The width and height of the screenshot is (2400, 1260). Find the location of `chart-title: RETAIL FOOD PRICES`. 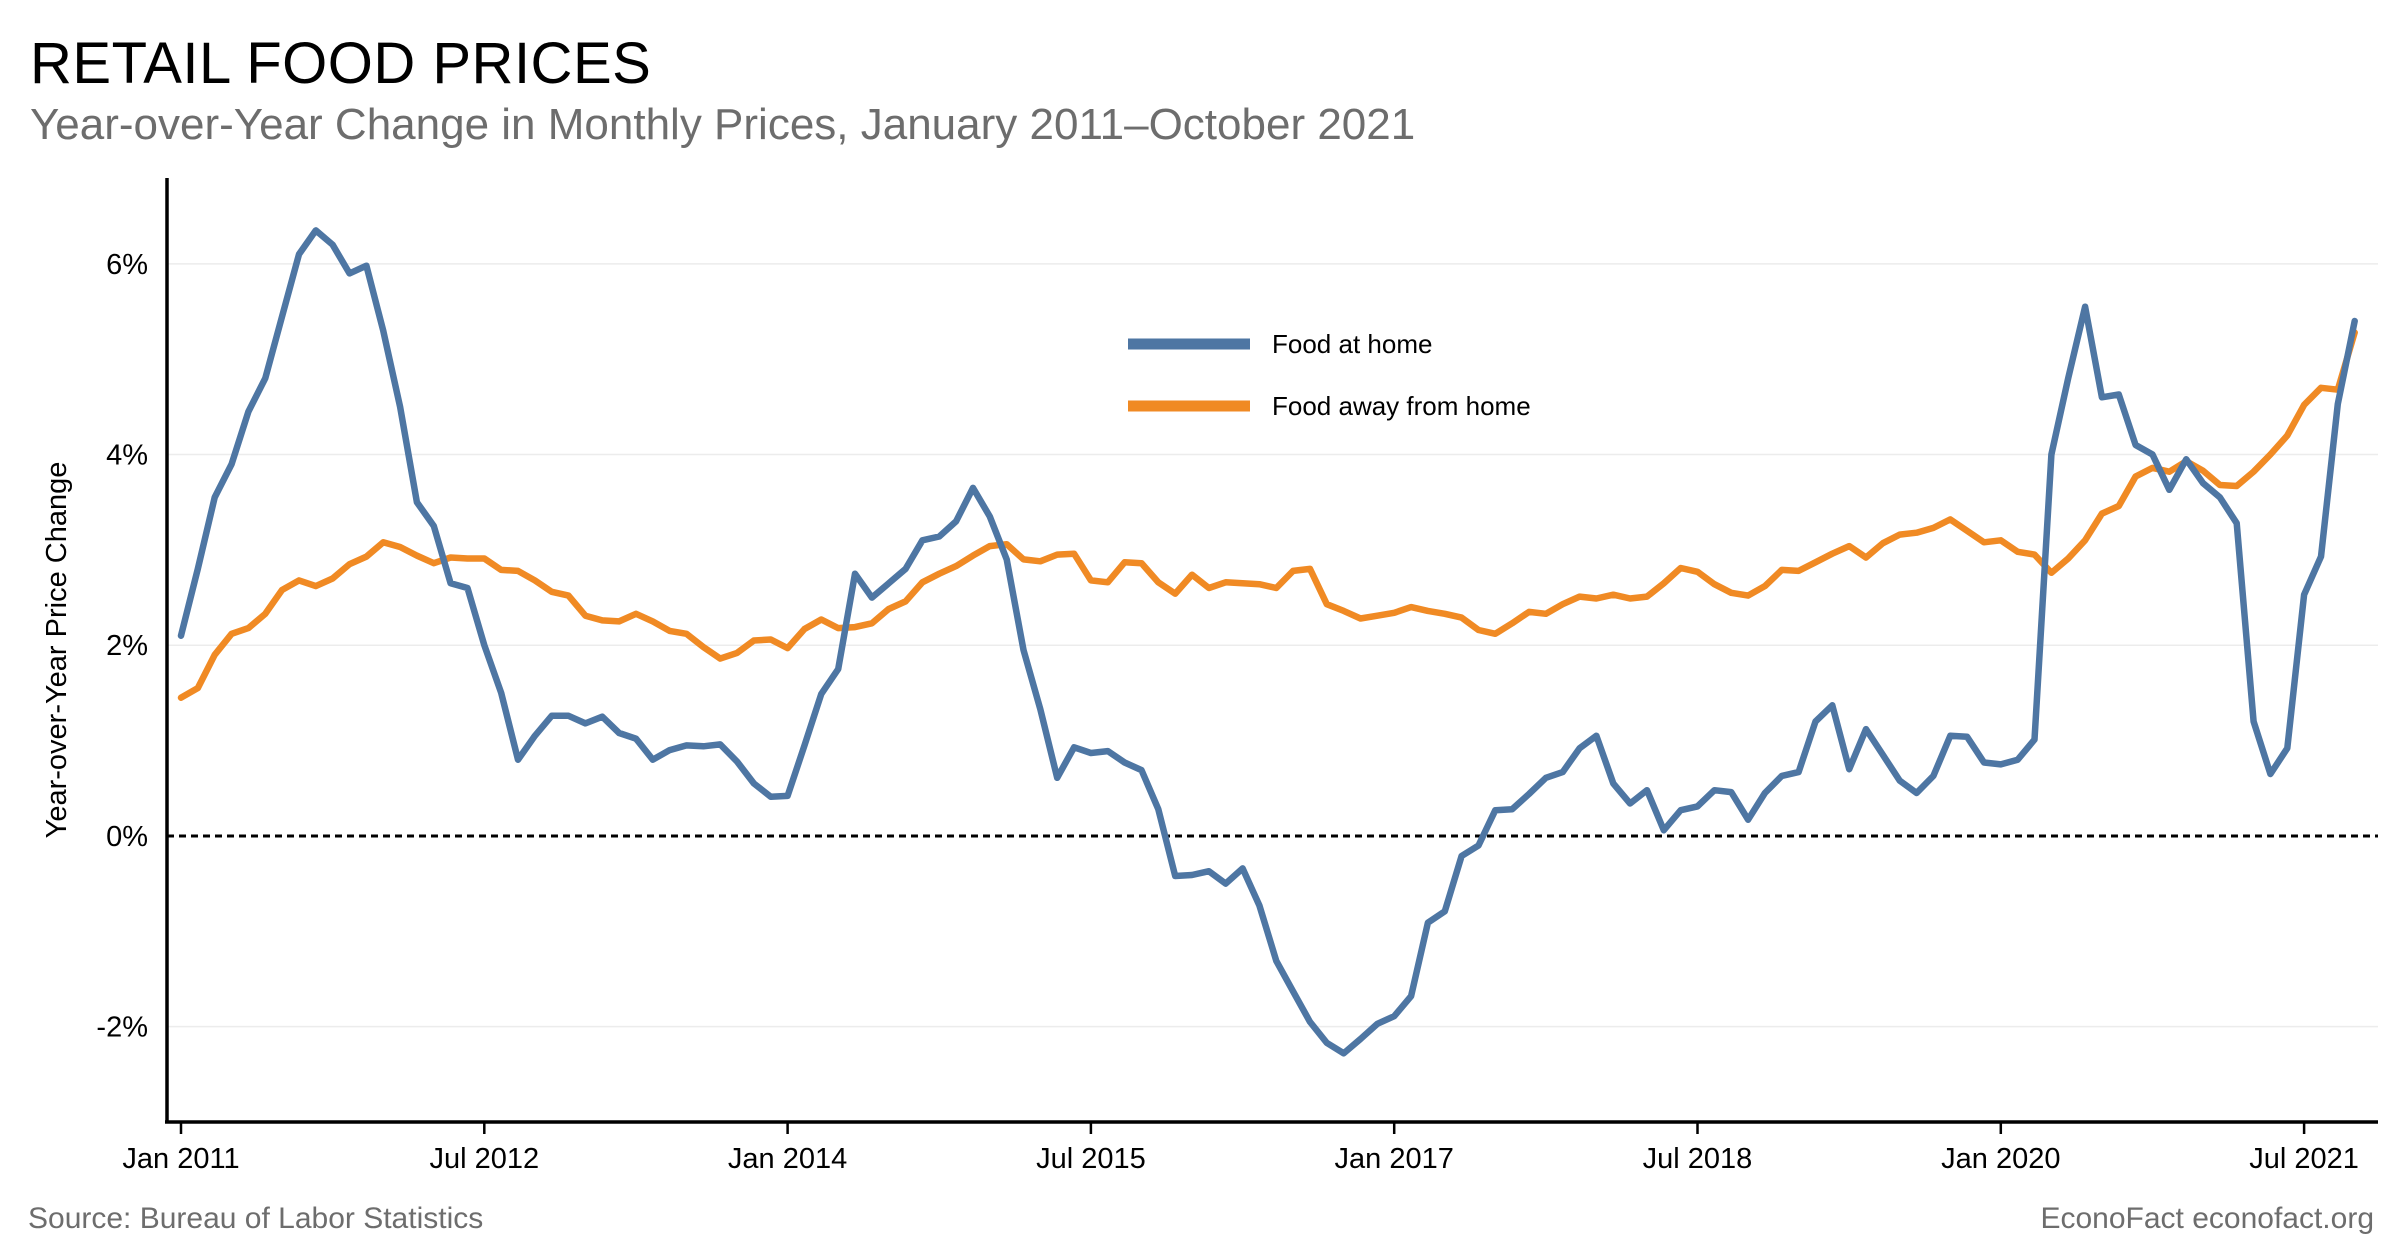

chart-title: RETAIL FOOD PRICES is located at coordinates (341, 63).